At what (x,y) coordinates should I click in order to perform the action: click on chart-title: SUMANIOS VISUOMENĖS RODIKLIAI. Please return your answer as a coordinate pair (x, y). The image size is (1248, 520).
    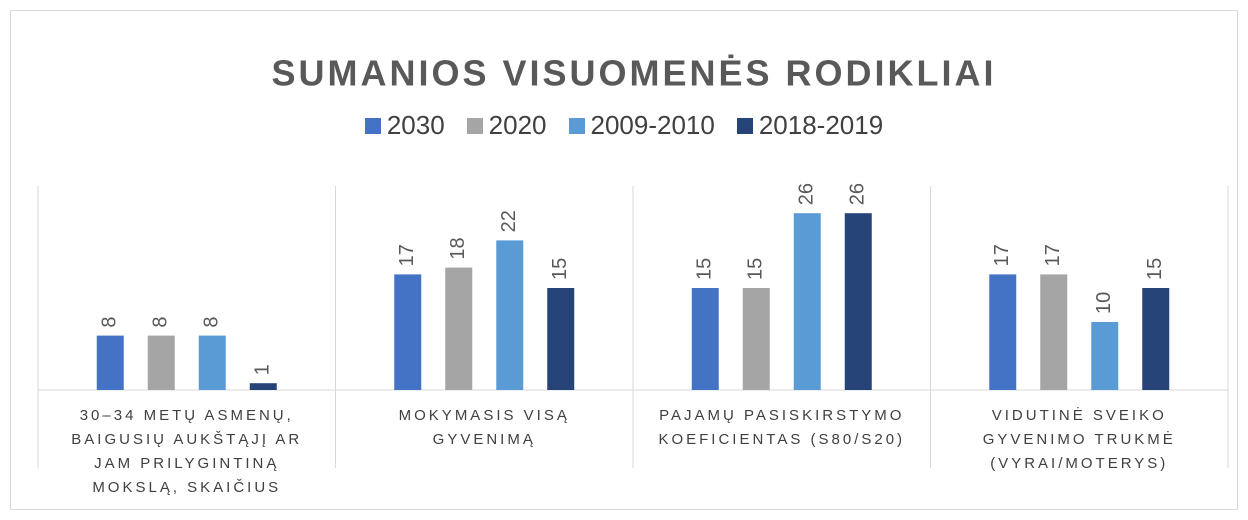
    Looking at the image, I should click on (633, 73).